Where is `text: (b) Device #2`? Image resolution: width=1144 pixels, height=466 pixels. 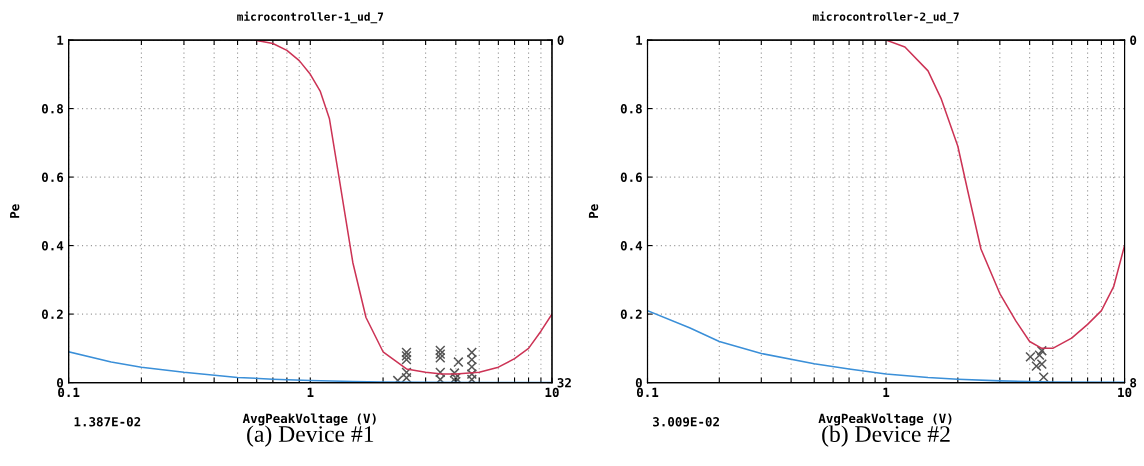
text: (b) Device #2 is located at coordinates (886, 436).